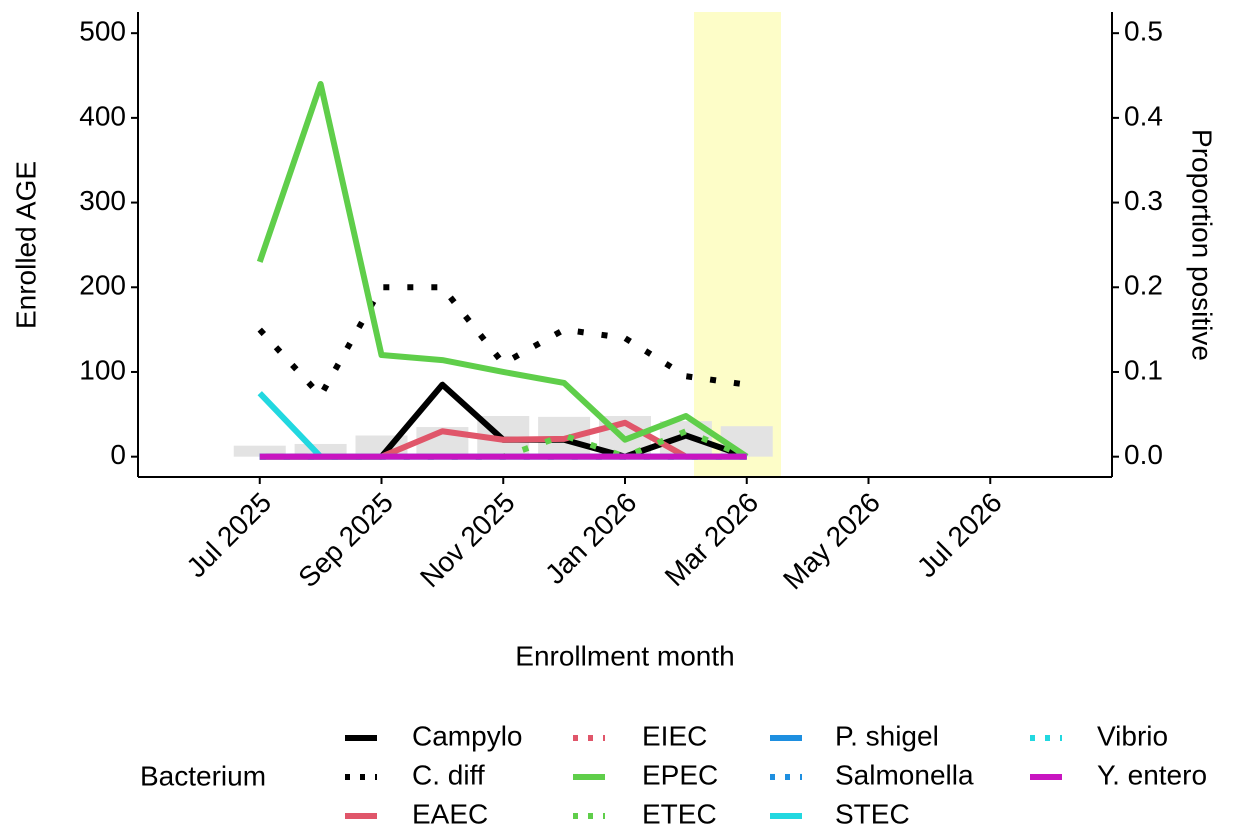 Image resolution: width=1233 pixels, height=833 pixels. I want to click on legend-label: STEC, so click(872, 813).